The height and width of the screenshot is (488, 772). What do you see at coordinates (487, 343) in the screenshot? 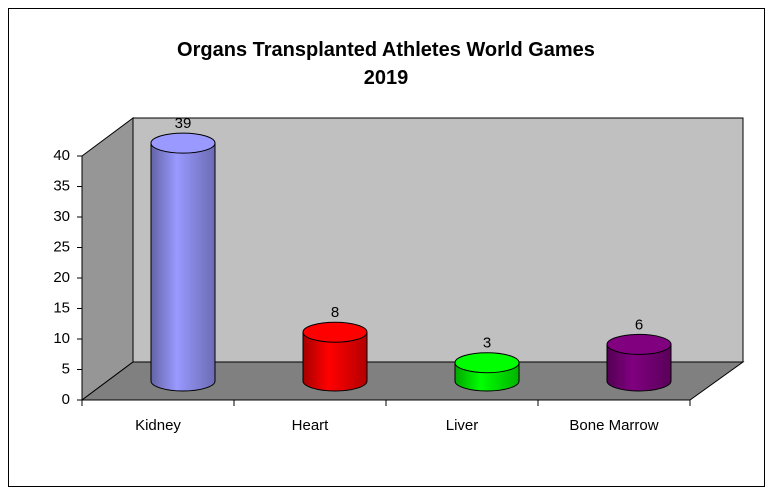
I see `value-label: 3` at bounding box center [487, 343].